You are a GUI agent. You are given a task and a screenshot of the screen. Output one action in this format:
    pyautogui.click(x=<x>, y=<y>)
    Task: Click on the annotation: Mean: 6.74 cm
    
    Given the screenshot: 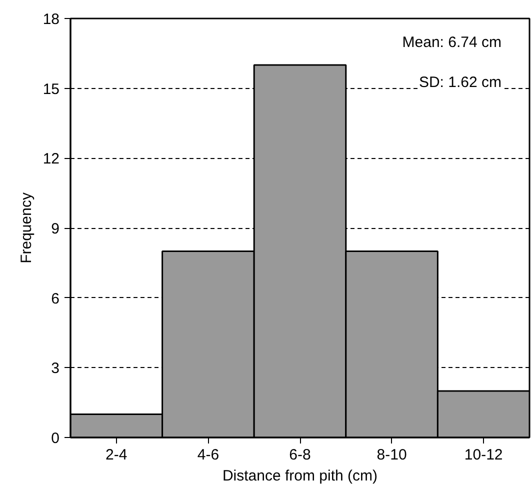 What is the action you would take?
    pyautogui.click(x=452, y=42)
    